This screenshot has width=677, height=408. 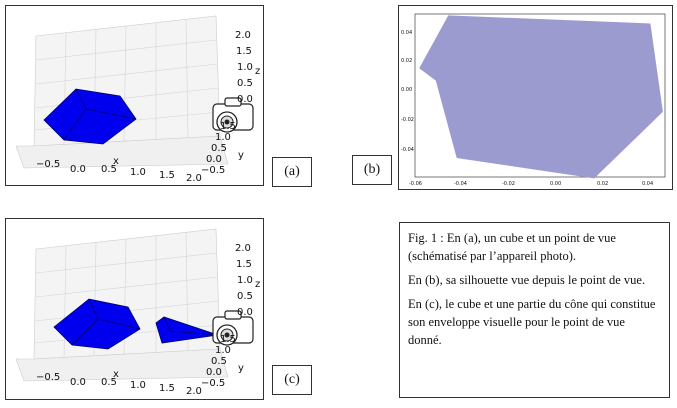 What do you see at coordinates (109, 382) in the screenshot?
I see `c-x-tick-2: 0.5` at bounding box center [109, 382].